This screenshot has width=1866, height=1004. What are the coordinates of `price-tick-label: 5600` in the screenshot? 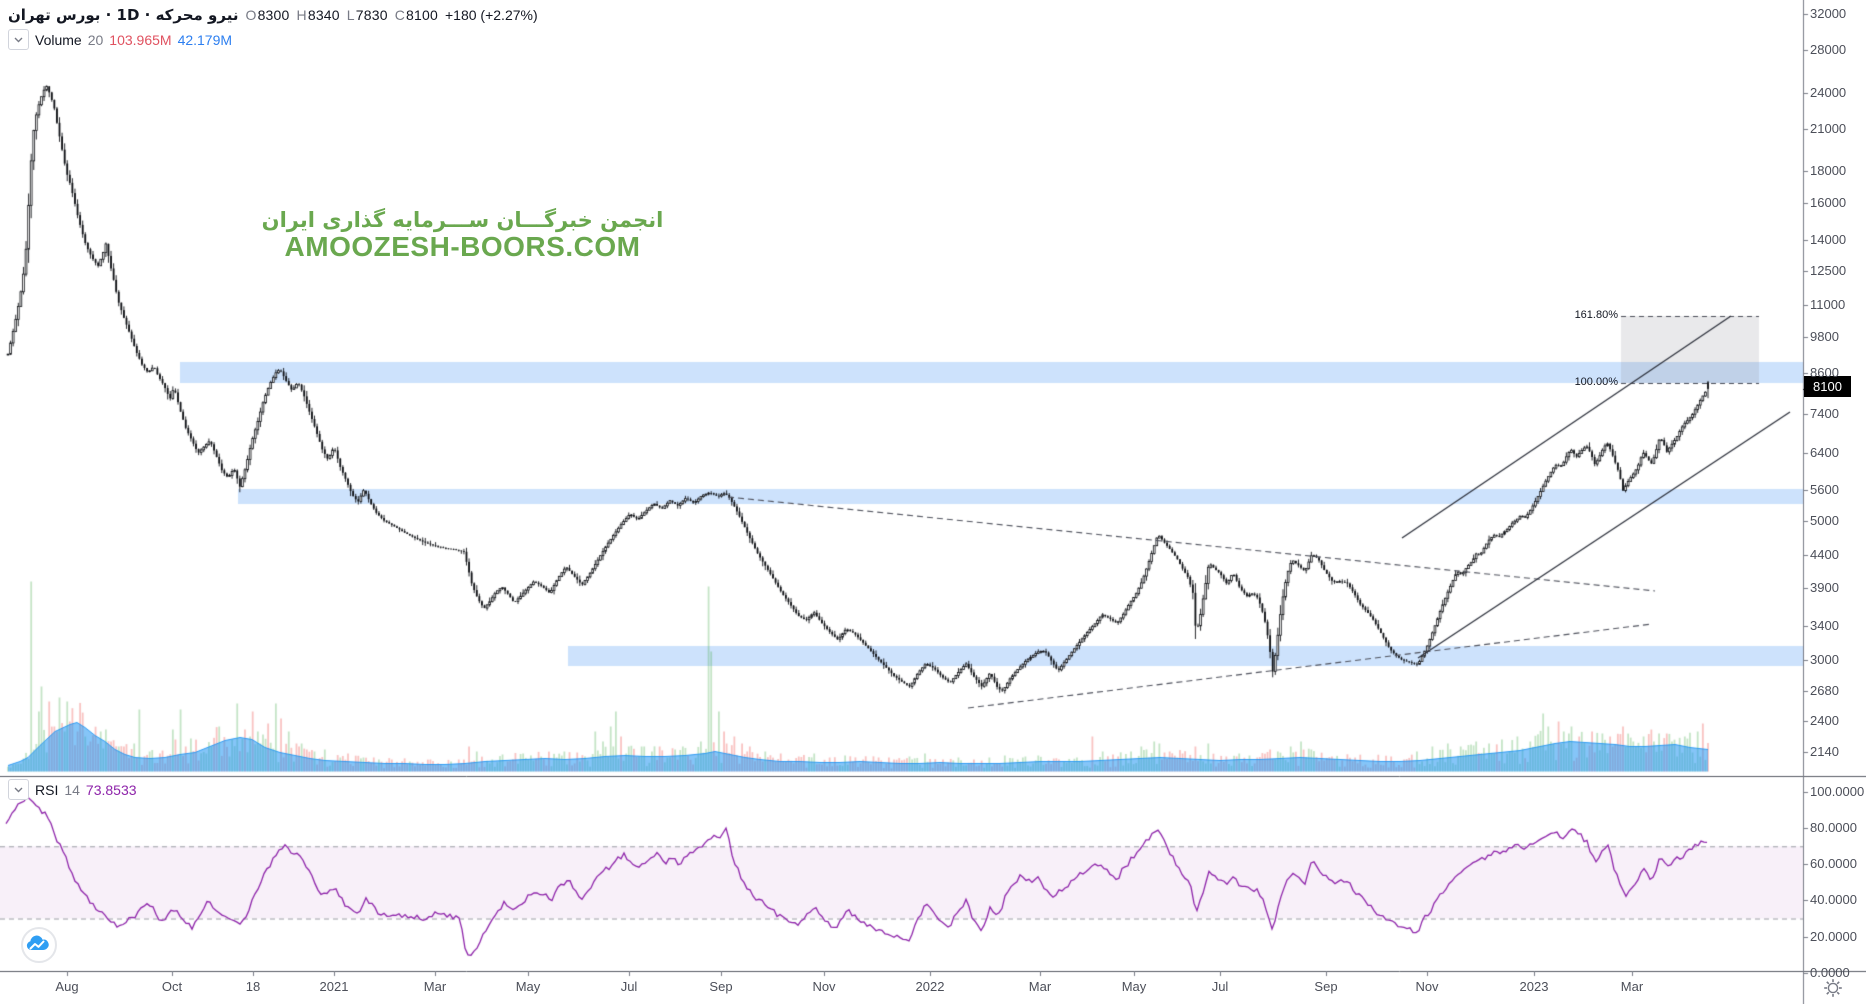 It's located at (1824, 489).